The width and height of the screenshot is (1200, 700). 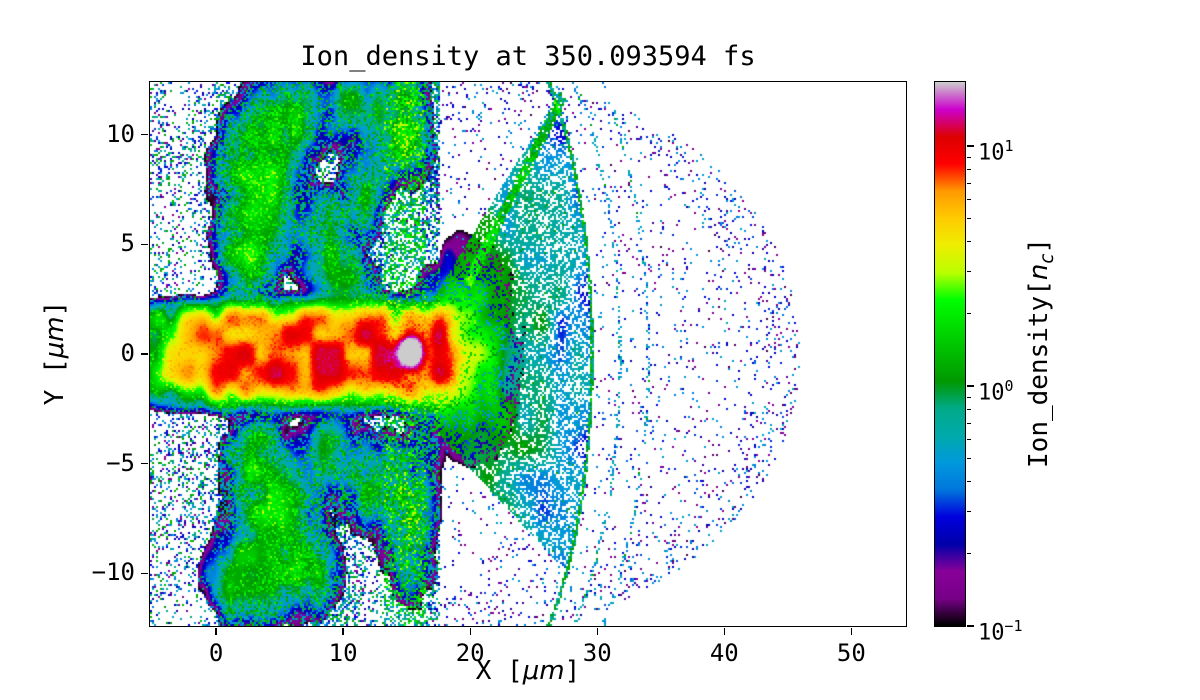 I want to click on chart-title: Ion_density at 350.093594 fs, so click(x=528, y=56).